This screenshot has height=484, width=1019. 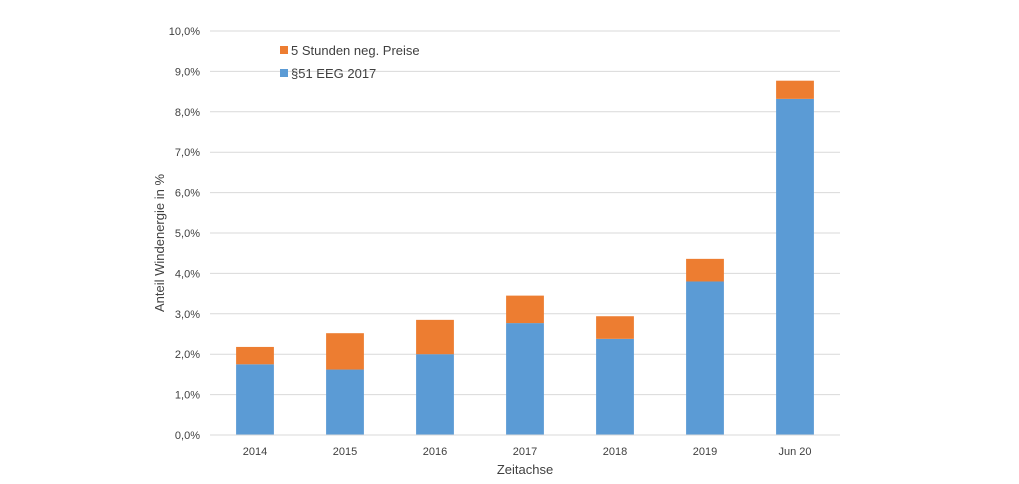 What do you see at coordinates (284, 73) in the screenshot?
I see `legend-swatch-eeg` at bounding box center [284, 73].